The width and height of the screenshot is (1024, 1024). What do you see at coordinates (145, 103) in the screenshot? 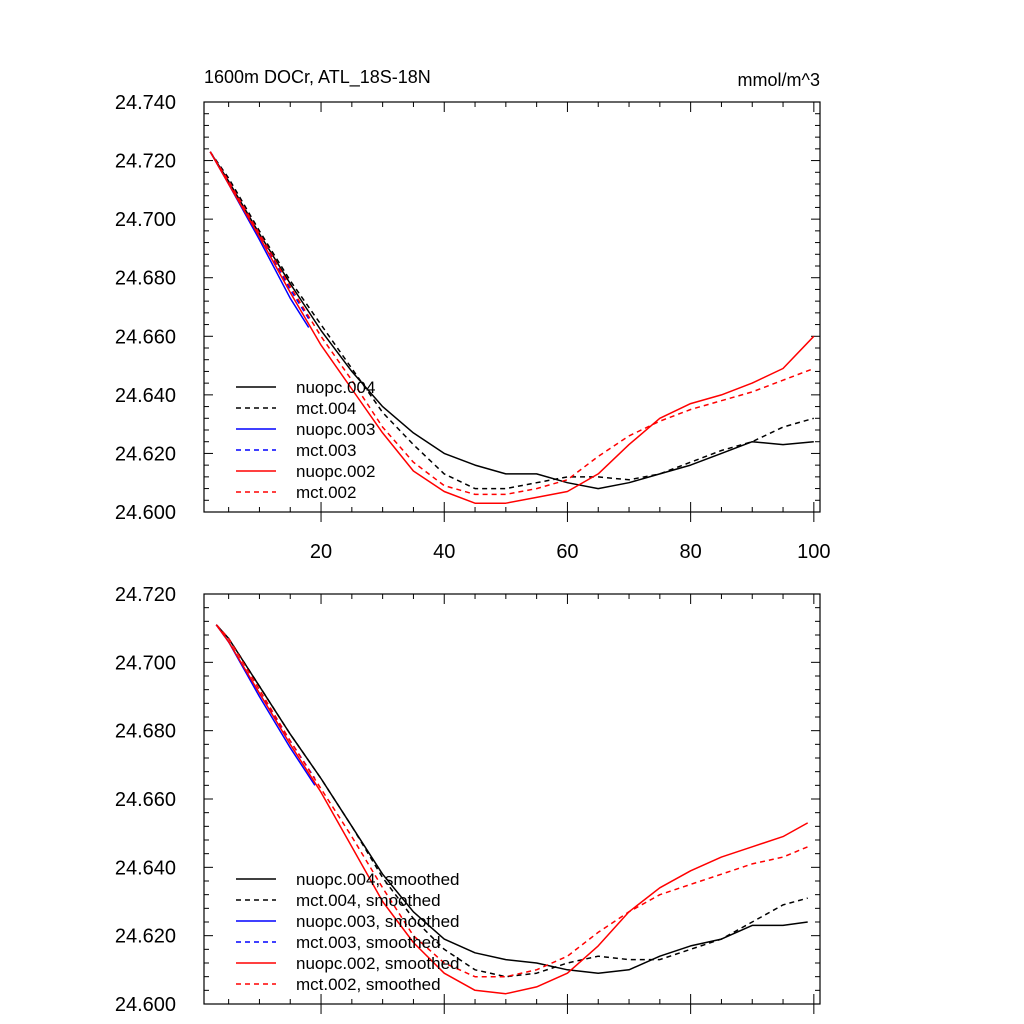
I see `y-tick-label: 24.740` at bounding box center [145, 103].